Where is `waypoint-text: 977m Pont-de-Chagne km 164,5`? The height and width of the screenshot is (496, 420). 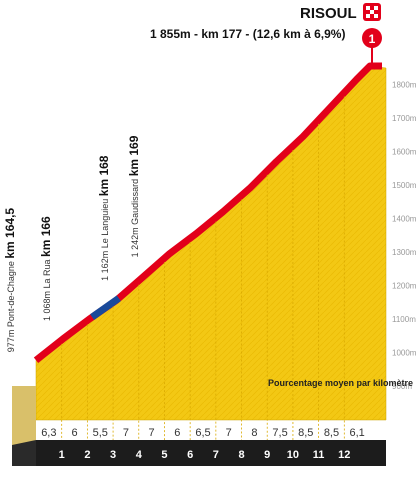
waypoint-text: 977m Pont-de-Chagne km 164,5 is located at coordinates (10, 280).